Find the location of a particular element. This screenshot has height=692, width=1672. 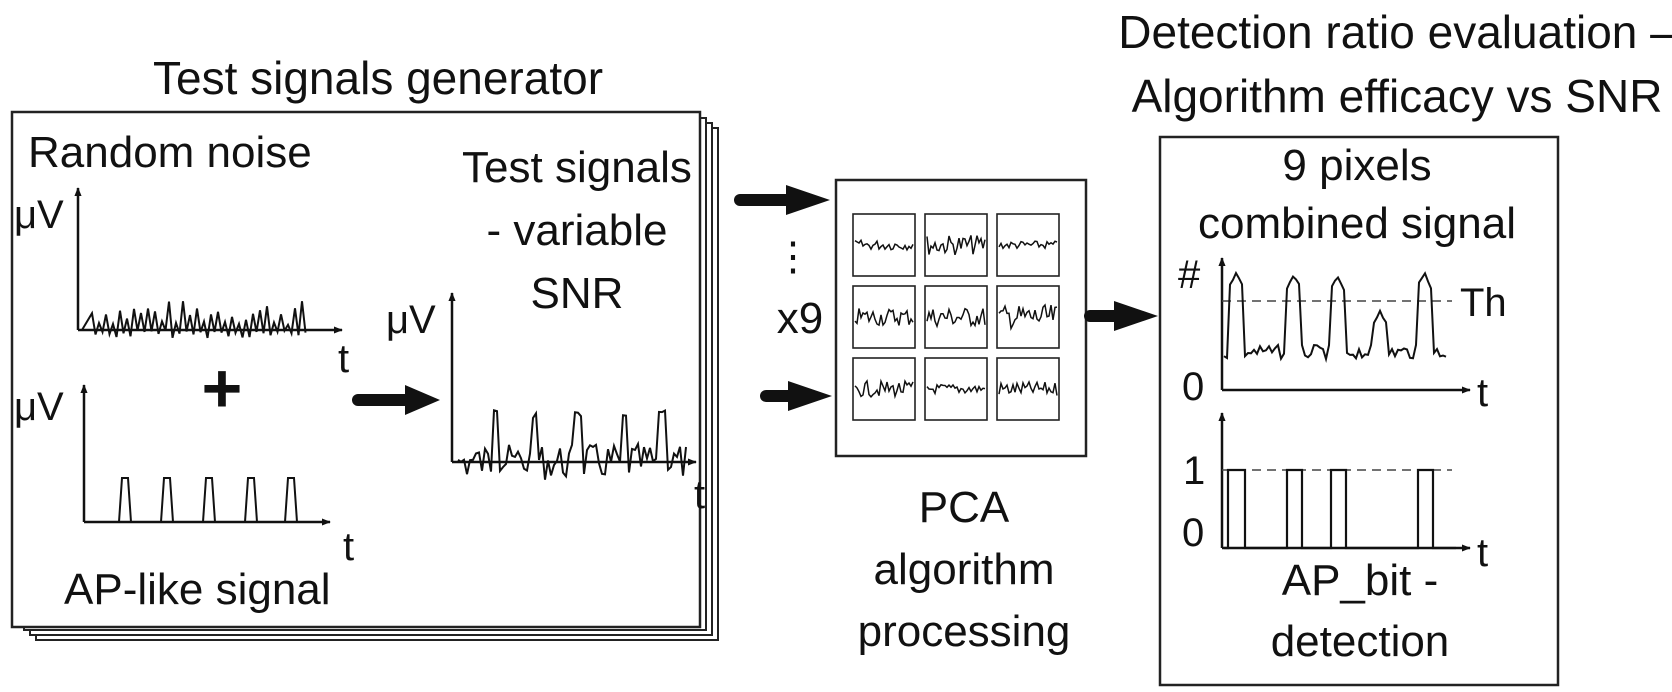

test-signals-label-line1: Test signals is located at coordinates (577, 167).